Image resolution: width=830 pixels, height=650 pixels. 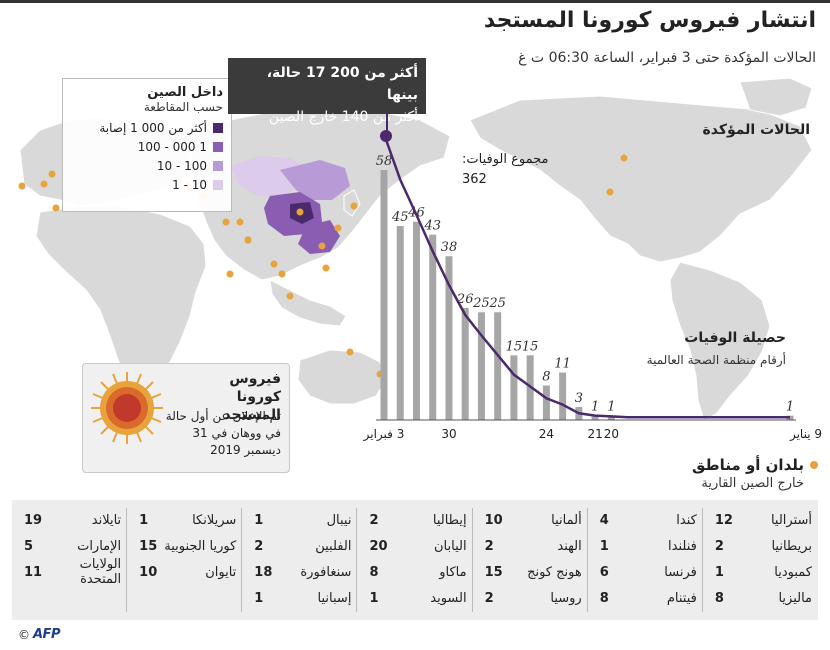 I want to click on country-name: اليابان, so click(x=450, y=546).